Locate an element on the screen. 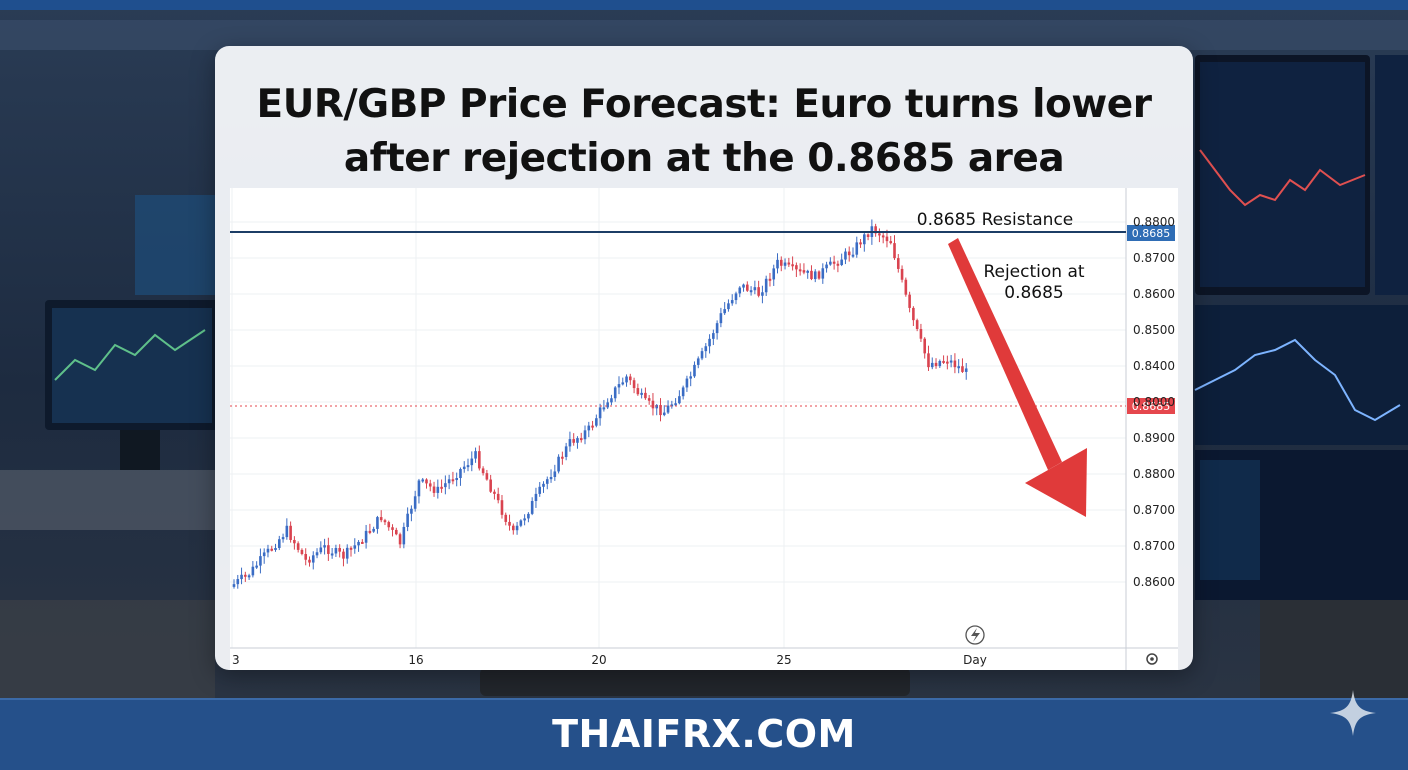 This screenshot has width=1408, height=770. lightning-icon is located at coordinates (975, 635).